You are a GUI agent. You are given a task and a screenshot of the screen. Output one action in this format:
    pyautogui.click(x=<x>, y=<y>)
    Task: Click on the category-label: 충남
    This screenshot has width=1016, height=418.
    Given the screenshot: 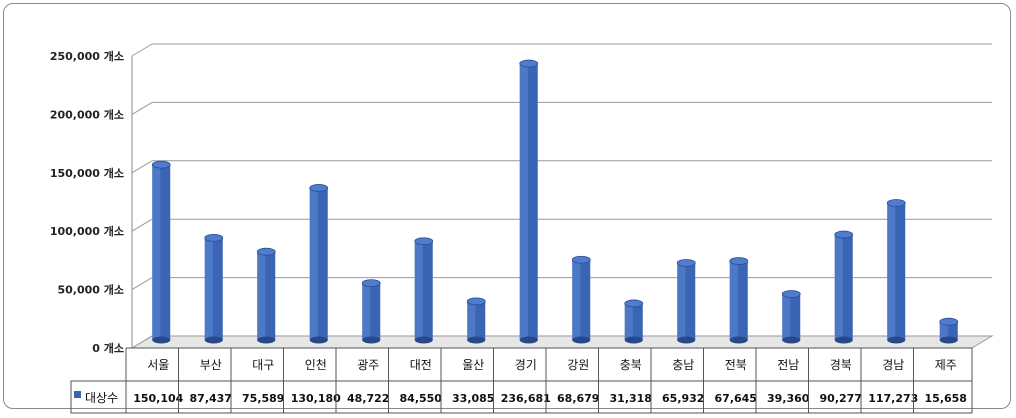 What is the action you would take?
    pyautogui.click(x=683, y=365)
    